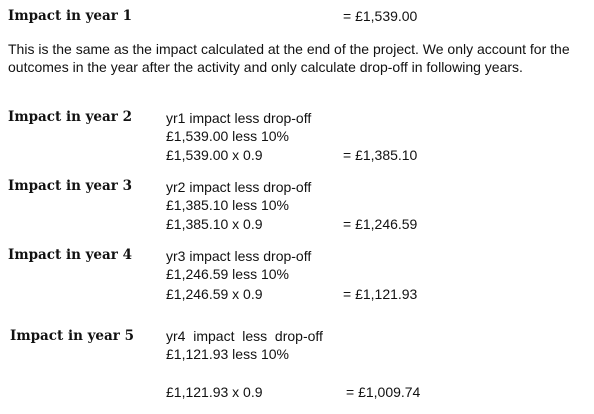 This screenshot has width=594, height=414. I want to click on year4-heading: Impact in year 4, so click(70, 255).